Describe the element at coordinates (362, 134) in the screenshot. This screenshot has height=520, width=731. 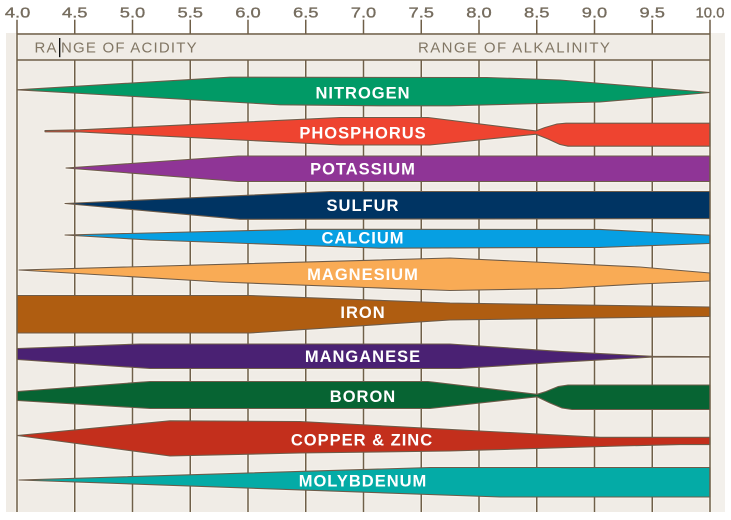
I see `svg-text: PHOSPHORUS` at that location.